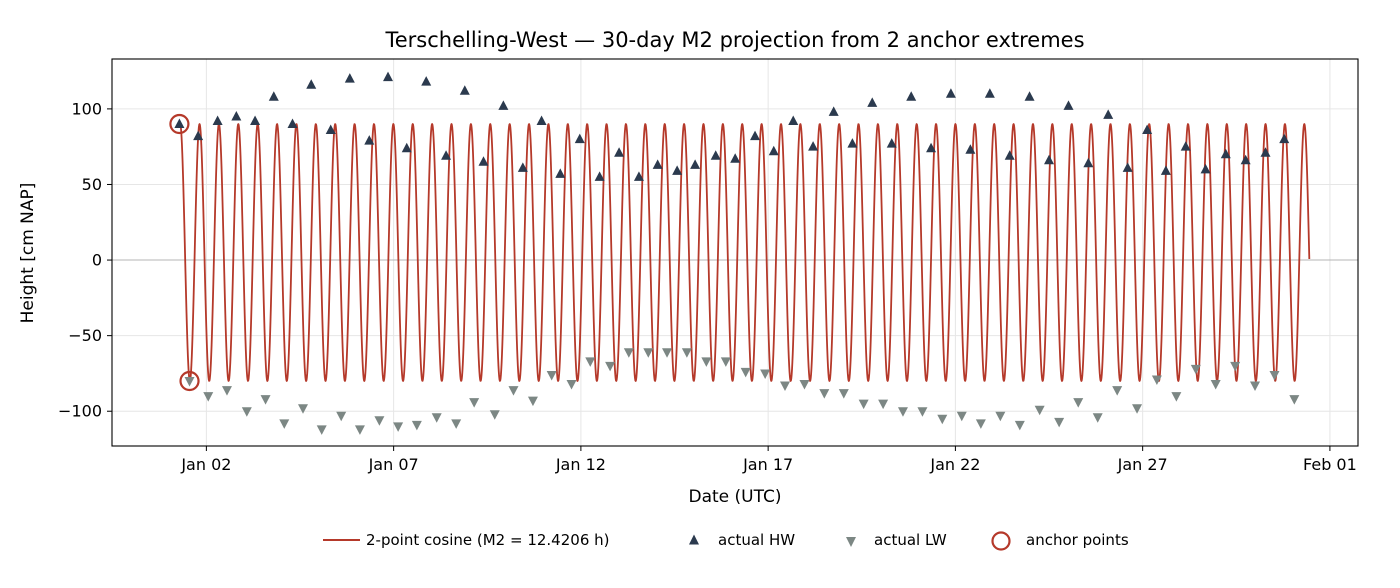  I want to click on legend-label-lw: actual LW, so click(910, 540).